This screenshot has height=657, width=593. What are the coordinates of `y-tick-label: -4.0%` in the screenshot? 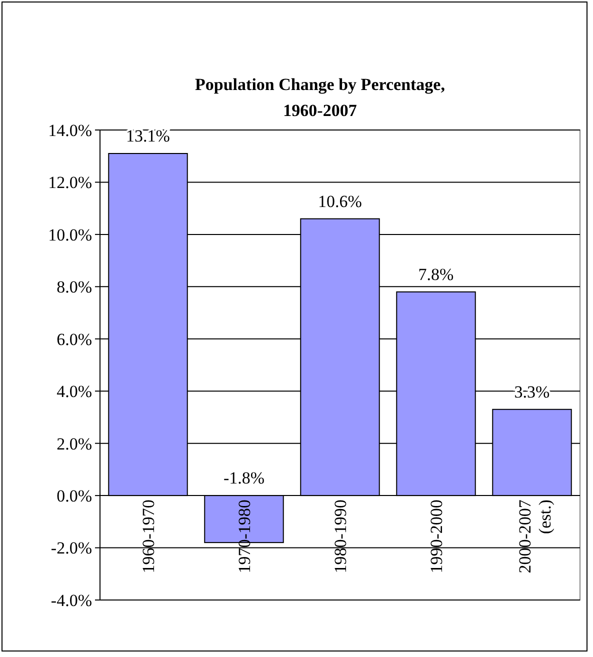 It's located at (71, 600).